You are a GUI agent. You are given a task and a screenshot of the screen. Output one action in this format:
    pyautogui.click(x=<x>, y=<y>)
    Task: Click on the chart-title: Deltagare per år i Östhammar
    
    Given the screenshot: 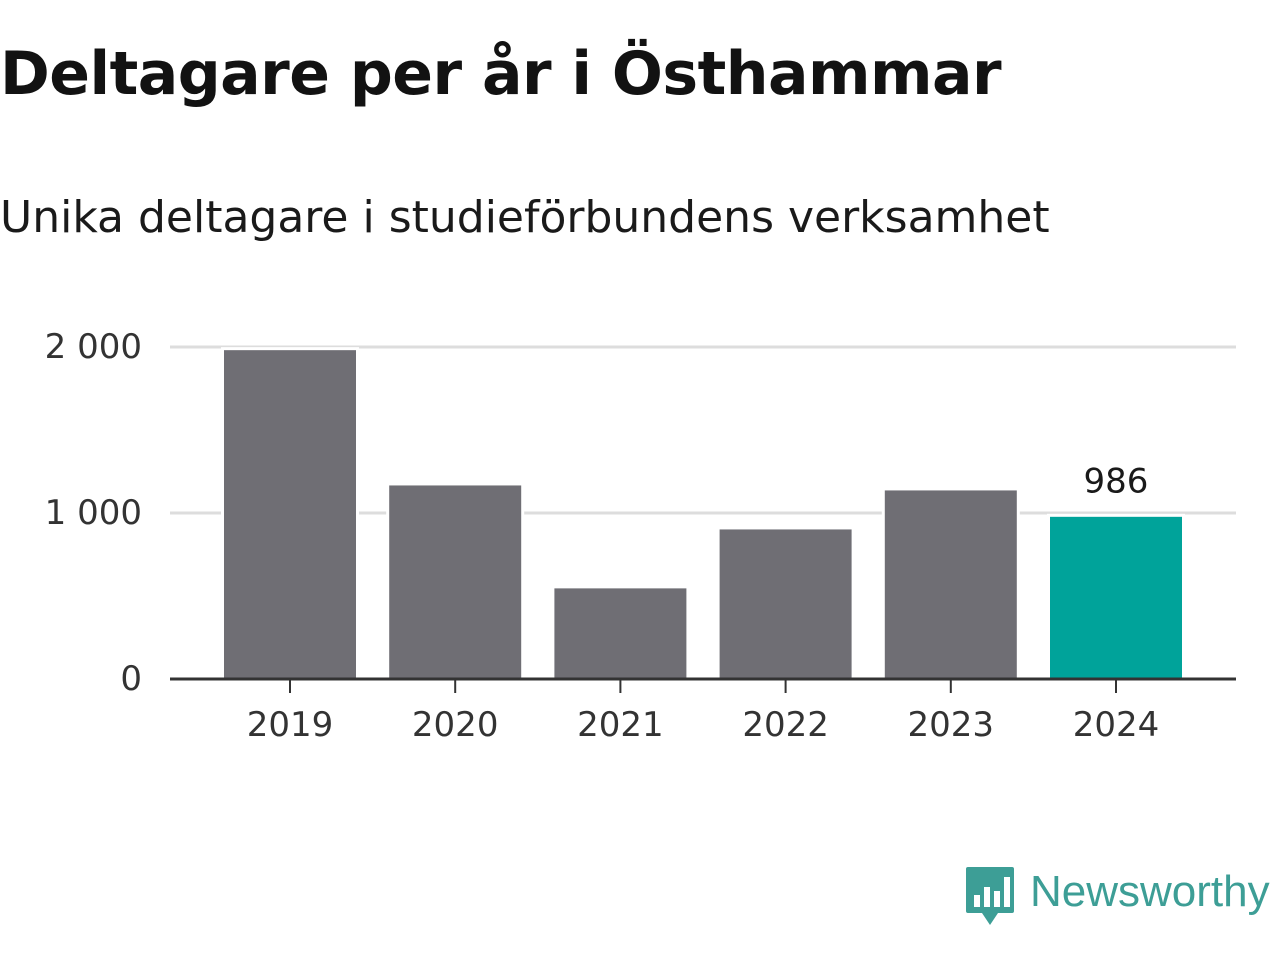 What is the action you would take?
    pyautogui.click(x=501, y=74)
    